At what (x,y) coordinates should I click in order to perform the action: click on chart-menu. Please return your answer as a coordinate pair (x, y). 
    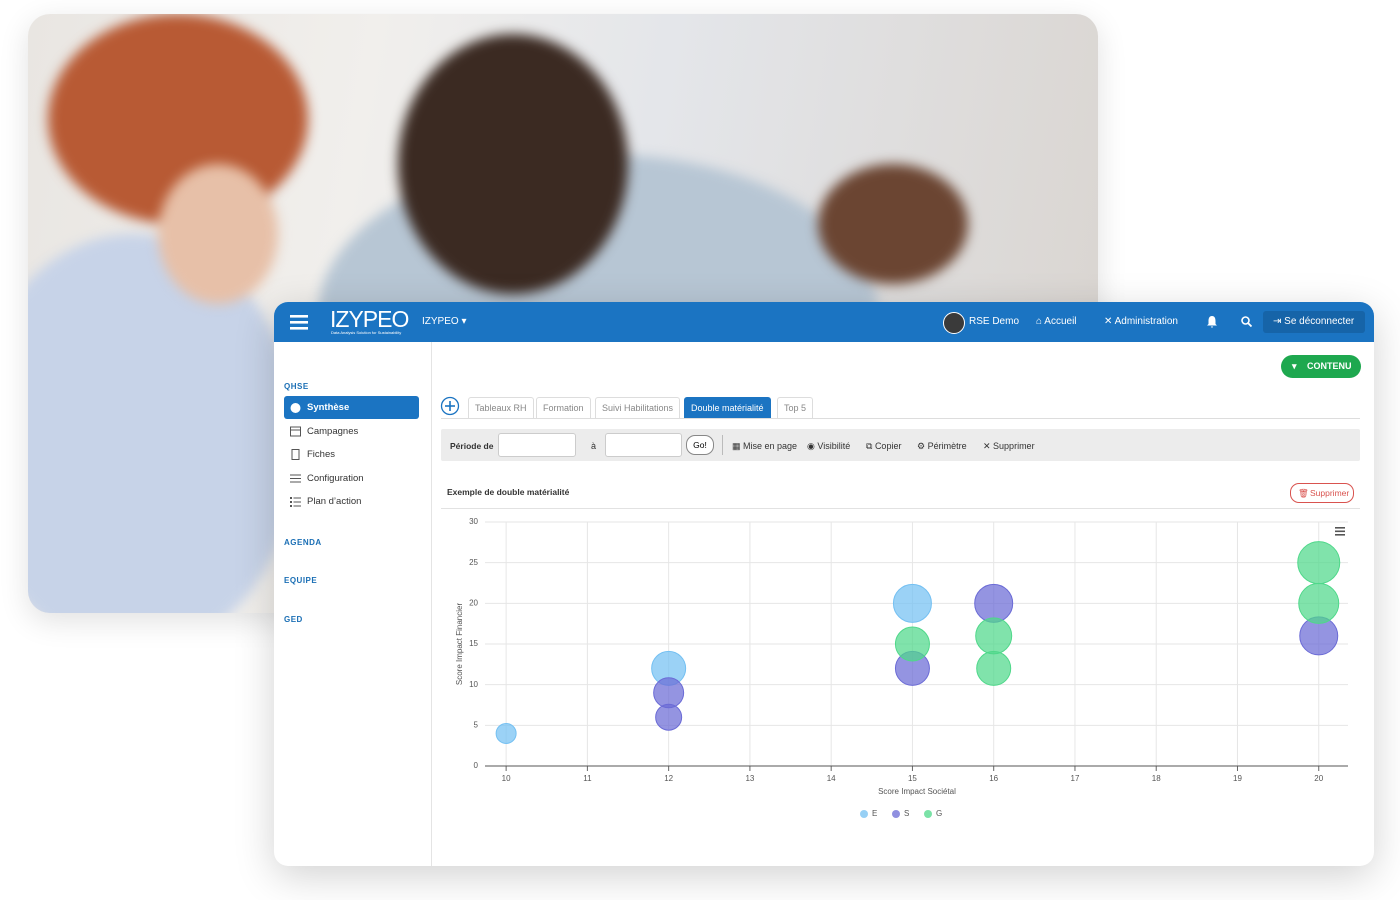
    Looking at the image, I should click on (1340, 531).